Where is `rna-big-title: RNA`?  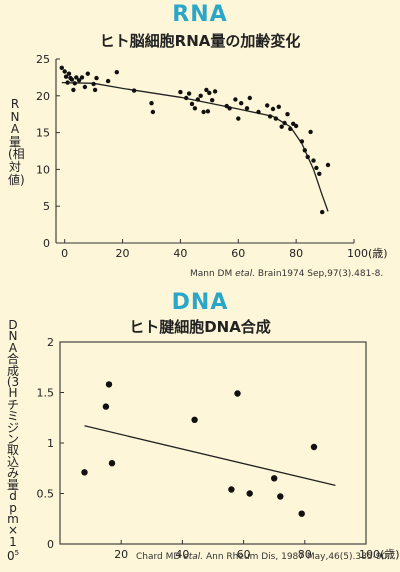
rna-big-title: RNA is located at coordinates (200, 14).